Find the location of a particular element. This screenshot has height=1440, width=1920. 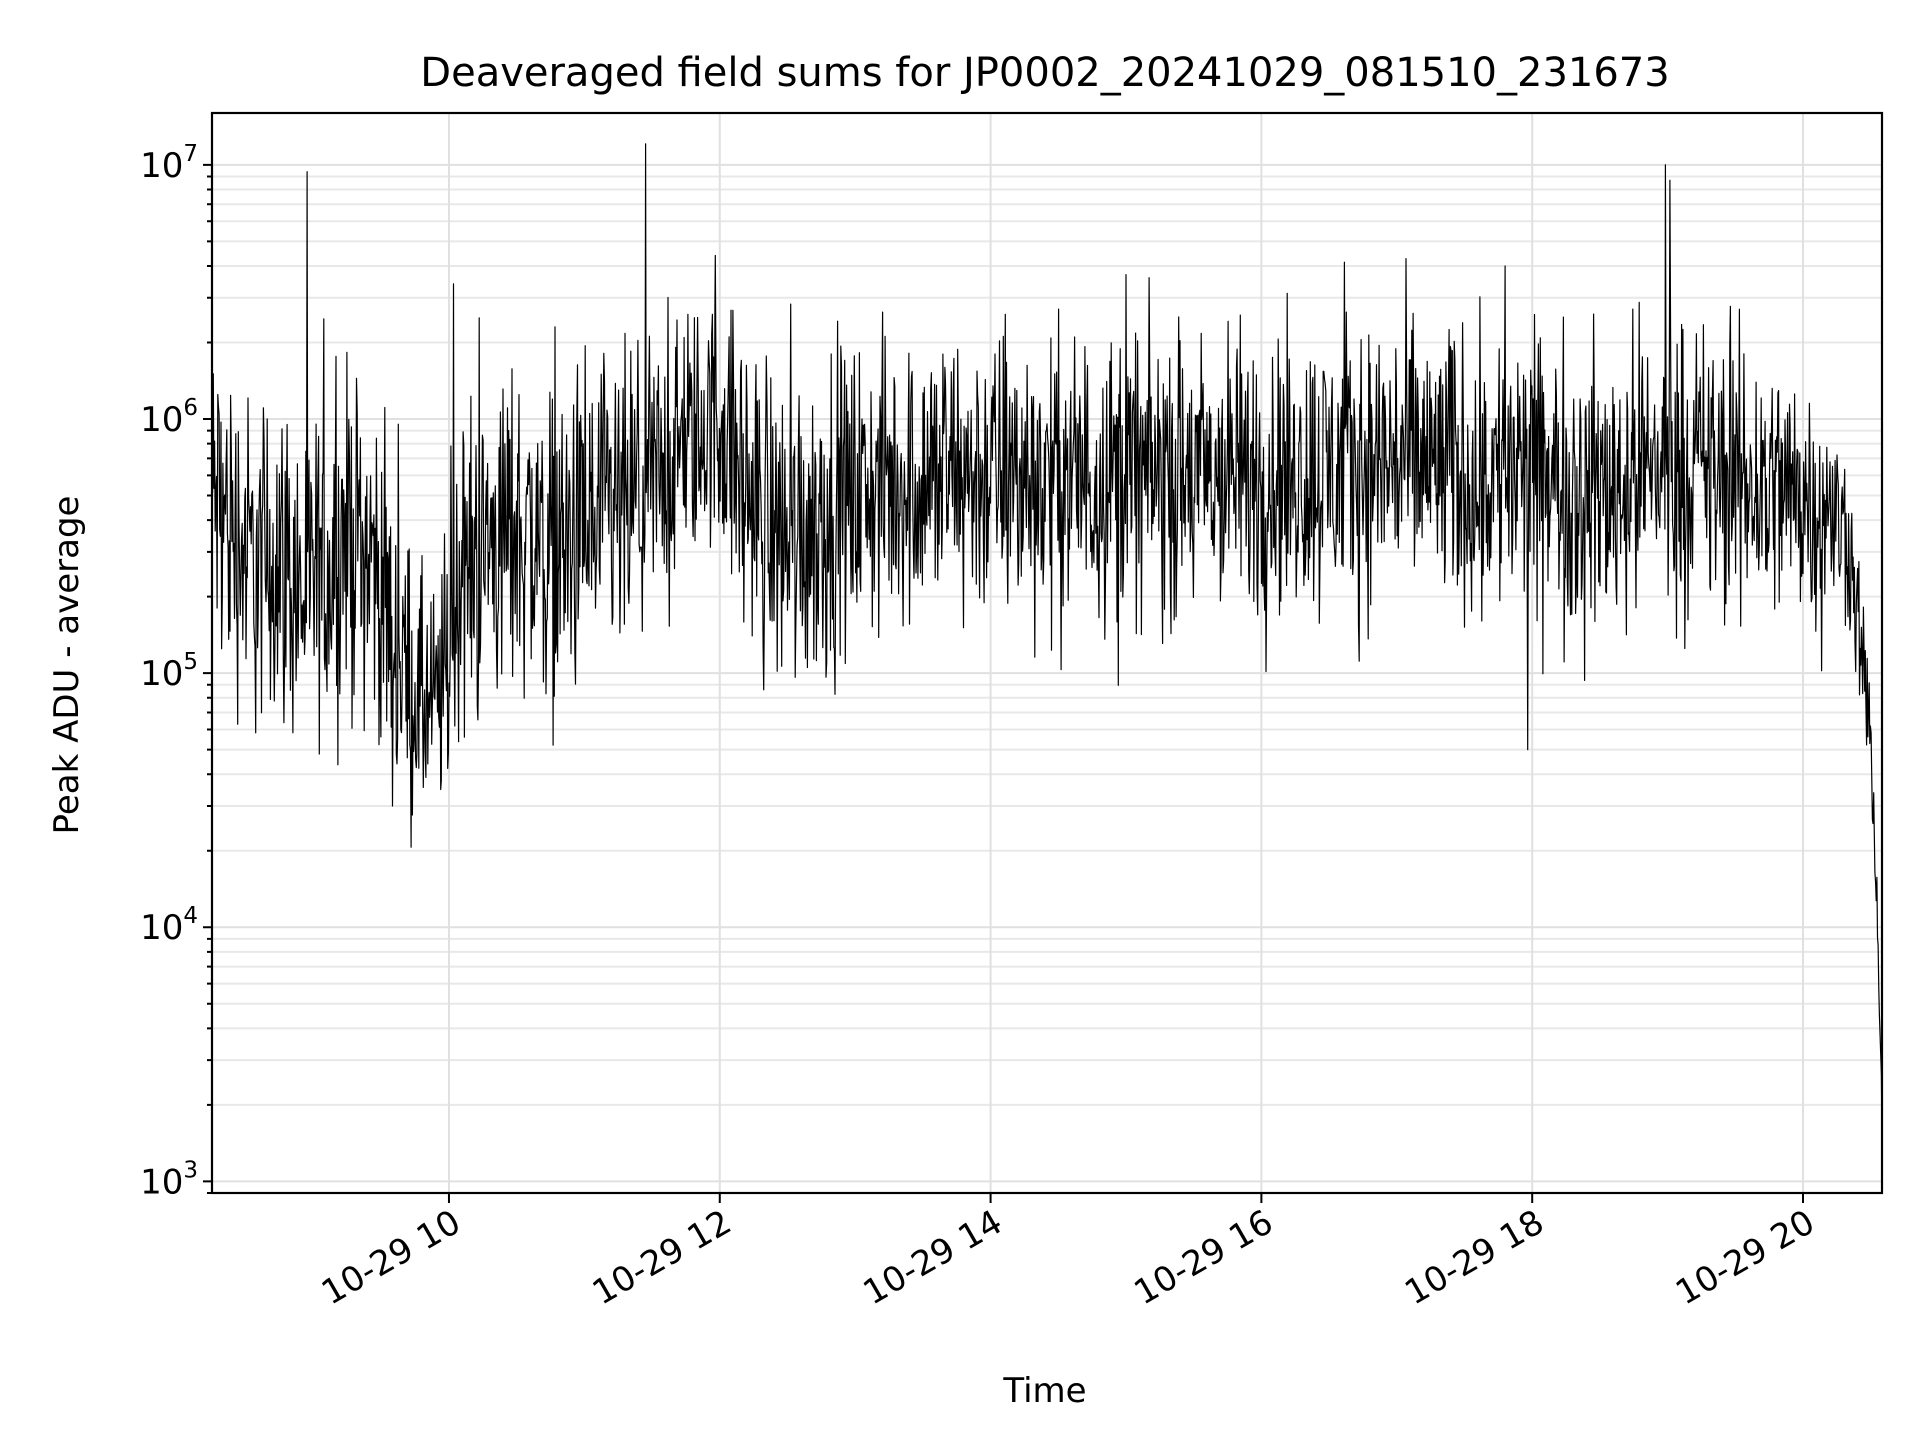

y-tick-label: 10⁴ is located at coordinates (169, 925).